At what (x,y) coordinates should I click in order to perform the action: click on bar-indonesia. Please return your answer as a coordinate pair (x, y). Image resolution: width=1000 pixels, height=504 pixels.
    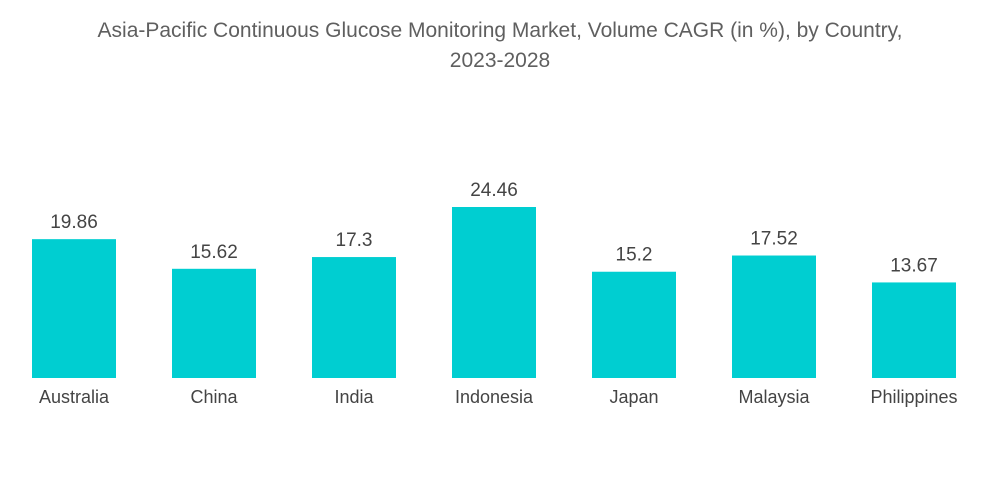
    Looking at the image, I should click on (494, 292).